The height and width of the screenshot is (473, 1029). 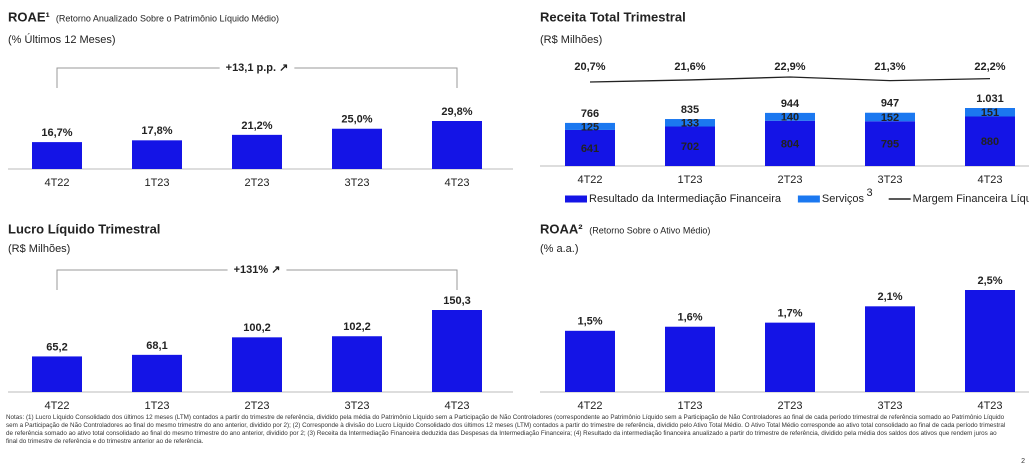 What do you see at coordinates (789, 314) in the screenshot?
I see `value-label: 1,7%` at bounding box center [789, 314].